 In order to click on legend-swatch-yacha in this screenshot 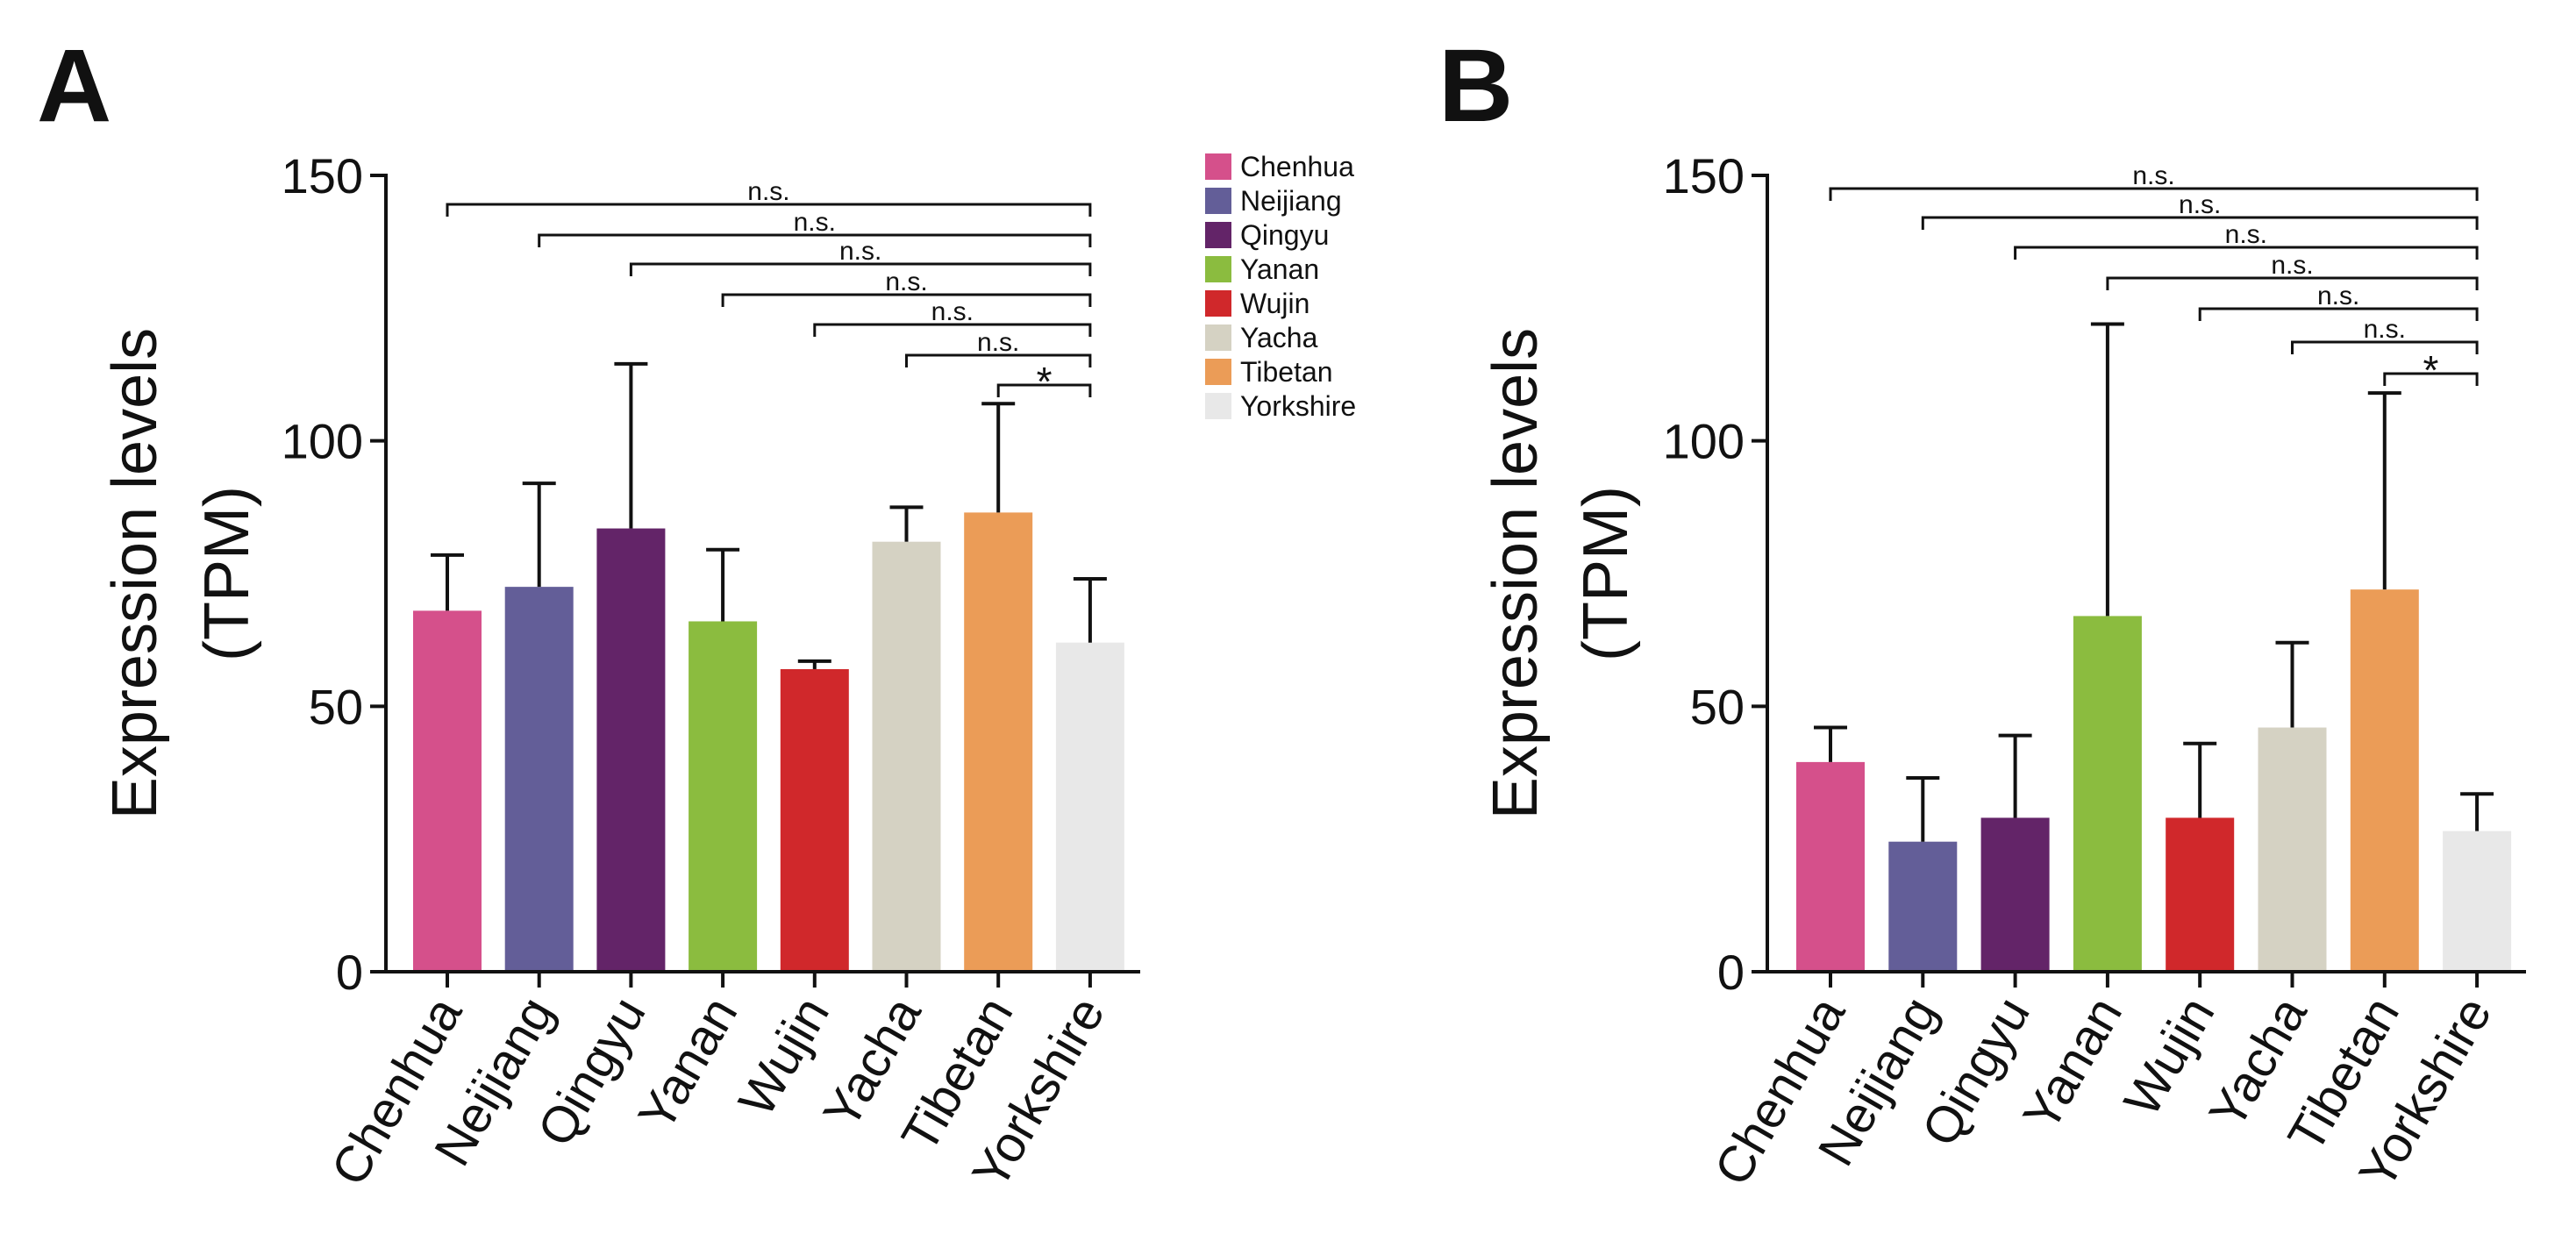, I will do `click(1218, 338)`.